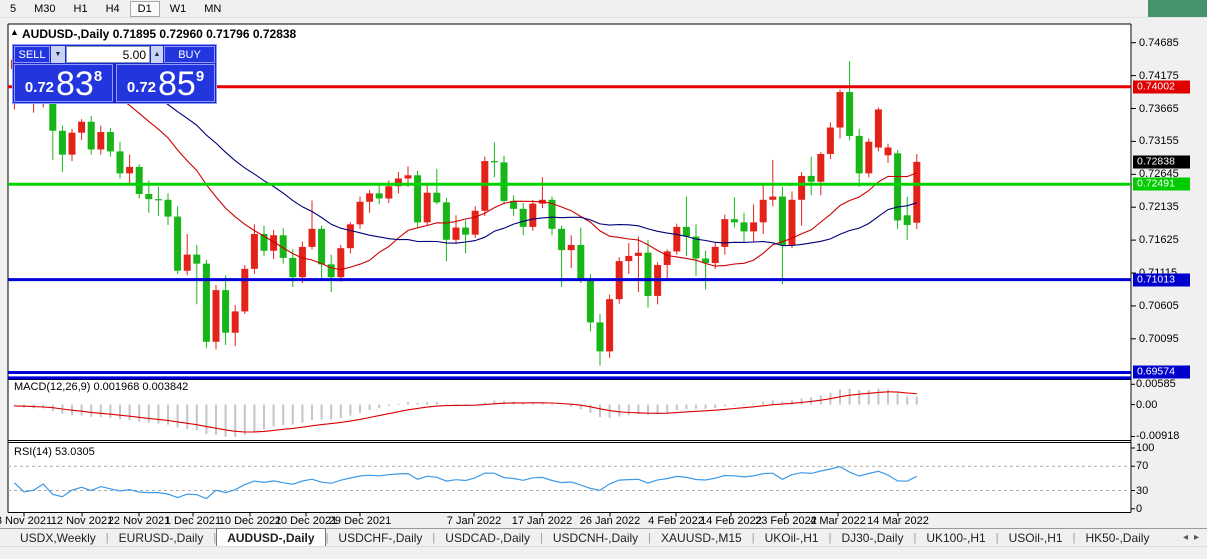  What do you see at coordinates (45, 8) in the screenshot?
I see `timeframe-button-M30: M30` at bounding box center [45, 8].